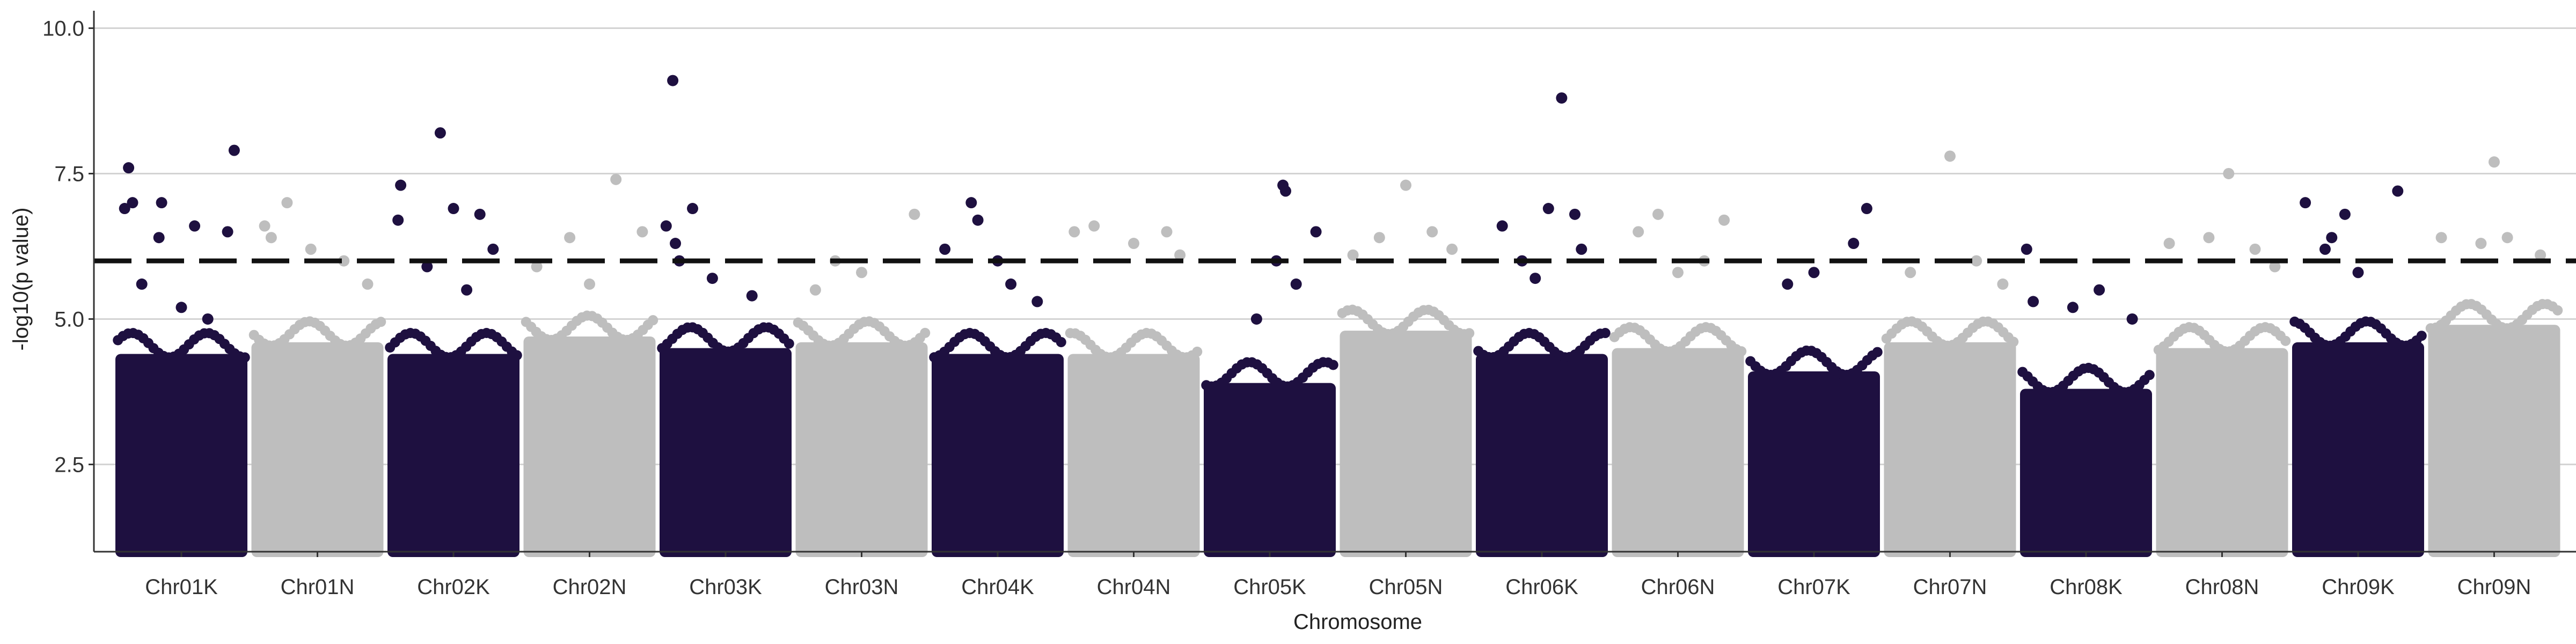  Describe the element at coordinates (1134, 587) in the screenshot. I see `x-tick-label: Chr04N` at that location.